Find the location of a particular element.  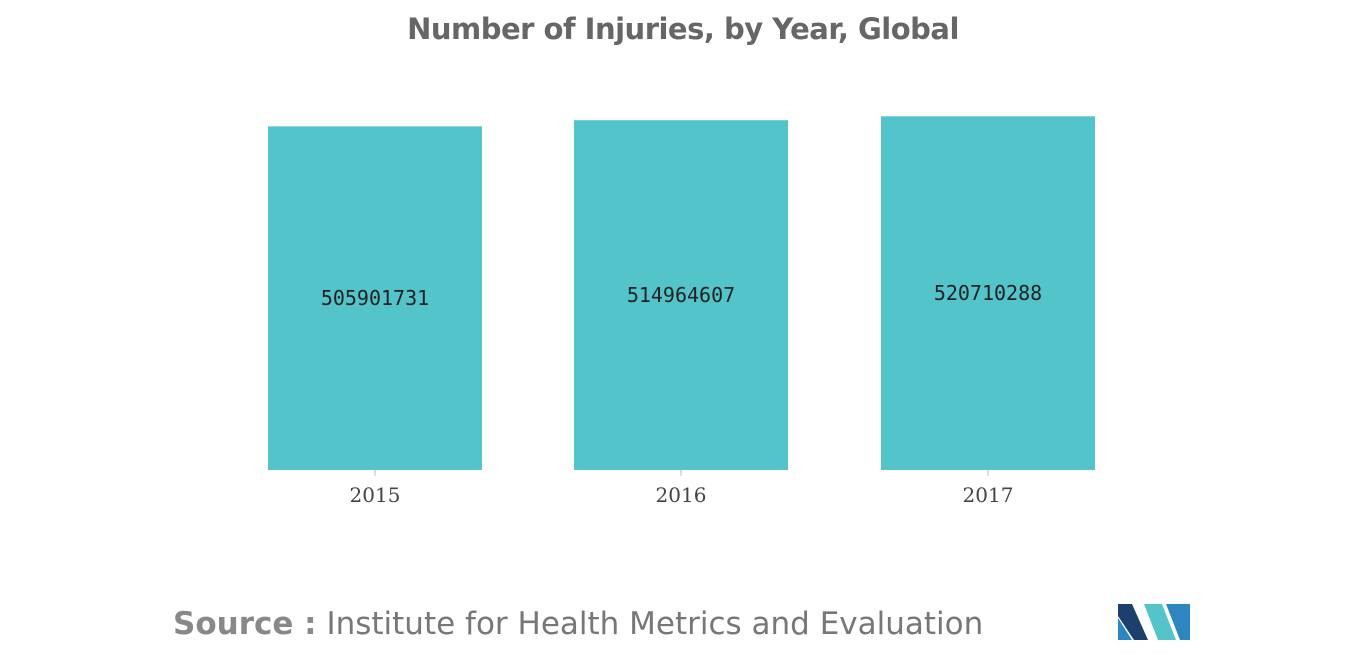

bar-value-label: 514964607 is located at coordinates (681, 295).